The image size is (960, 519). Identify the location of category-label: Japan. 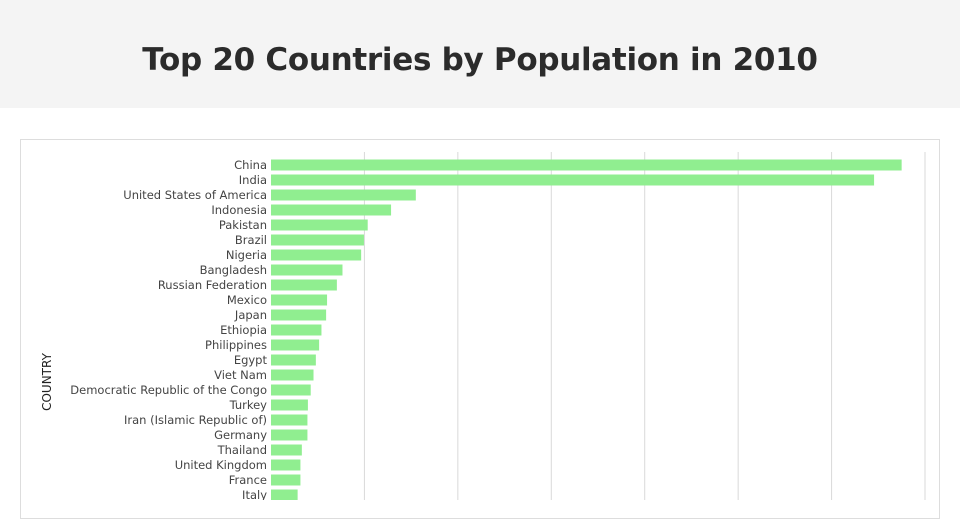
(250, 315).